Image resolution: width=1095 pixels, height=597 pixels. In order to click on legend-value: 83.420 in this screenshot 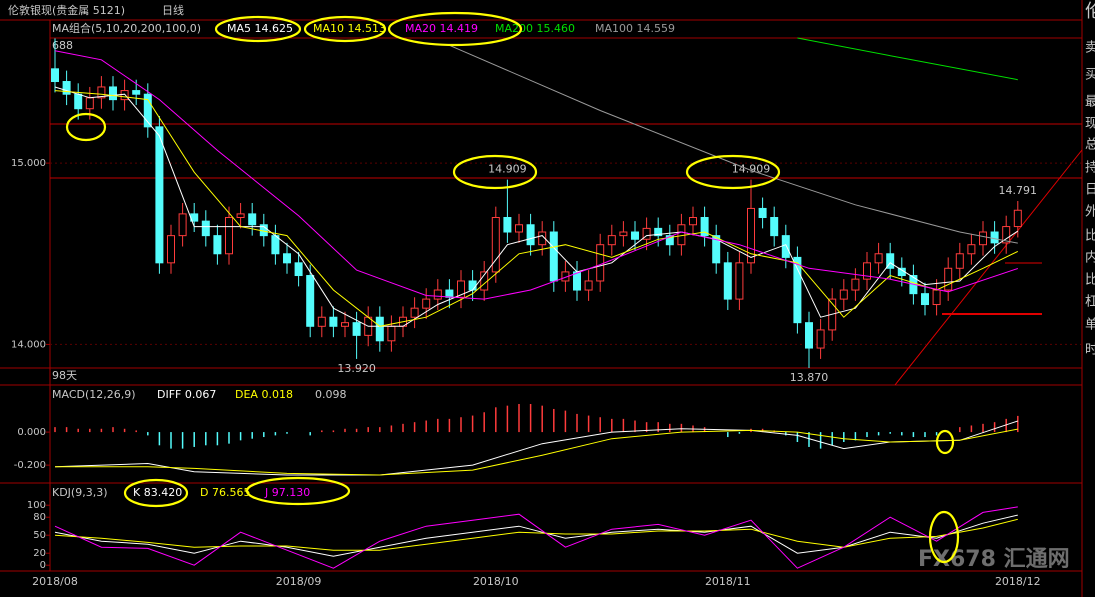, I will do `click(163, 492)`.